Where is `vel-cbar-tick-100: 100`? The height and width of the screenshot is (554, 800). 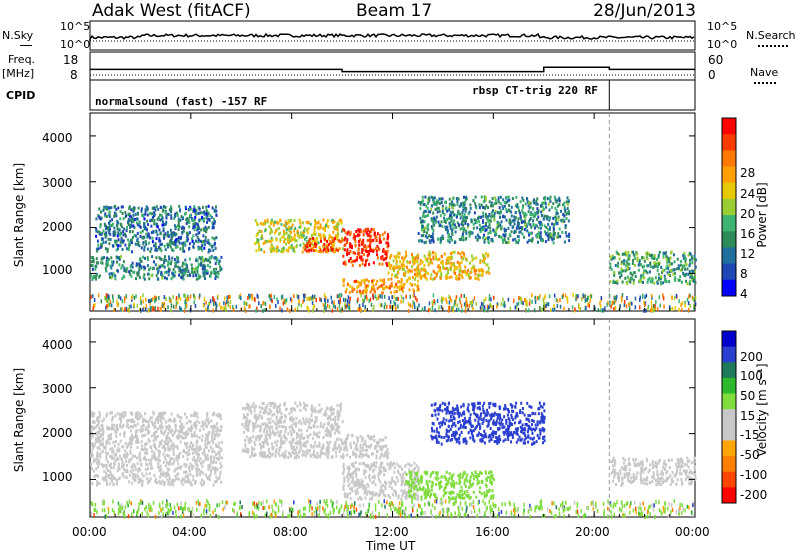 vel-cbar-tick-100: 100 is located at coordinates (751, 376).